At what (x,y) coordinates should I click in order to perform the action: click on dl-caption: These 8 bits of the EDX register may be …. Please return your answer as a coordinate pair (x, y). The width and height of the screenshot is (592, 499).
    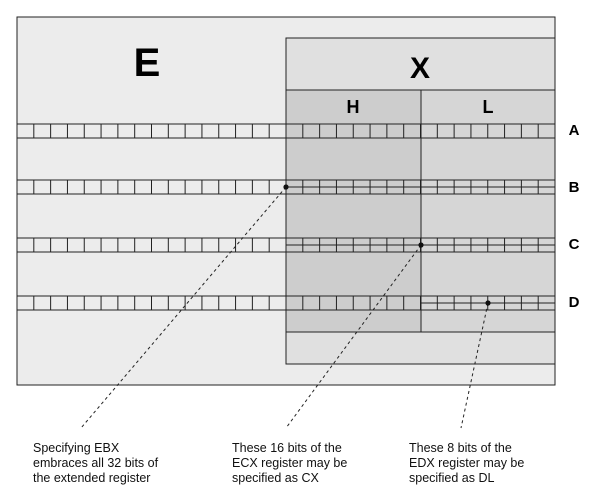
    Looking at the image, I should click on (467, 463).